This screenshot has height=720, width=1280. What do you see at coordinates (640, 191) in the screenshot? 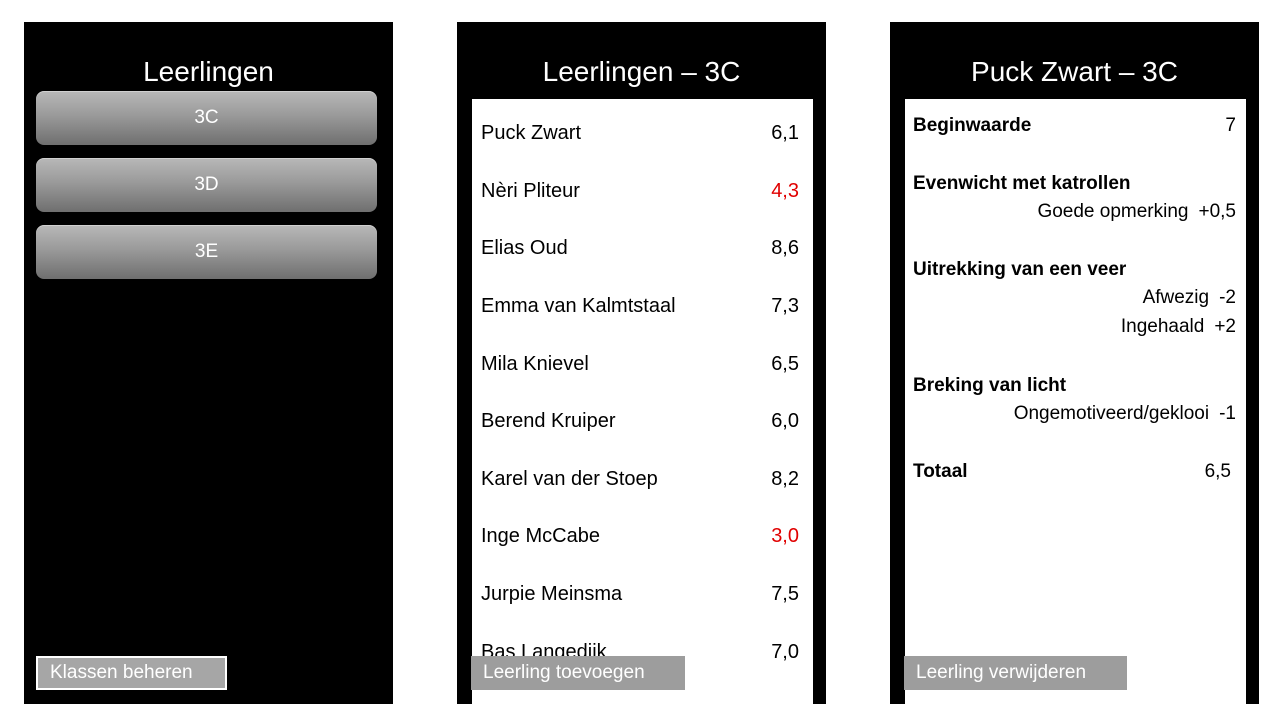
I see `student-row: Nèri Pliteur 4,3` at bounding box center [640, 191].